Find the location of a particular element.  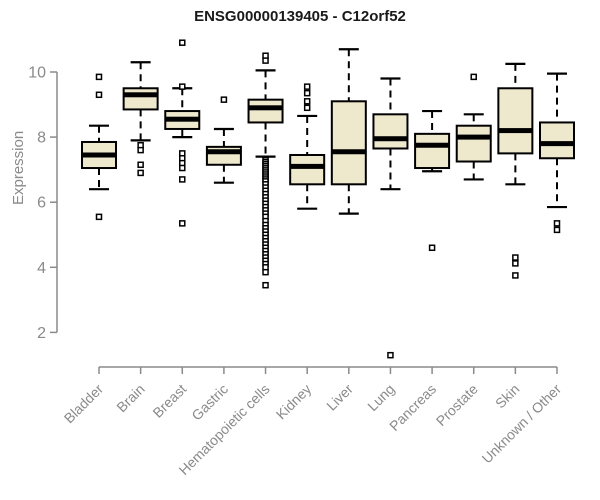

box-group-kidney is located at coordinates (307, 146).